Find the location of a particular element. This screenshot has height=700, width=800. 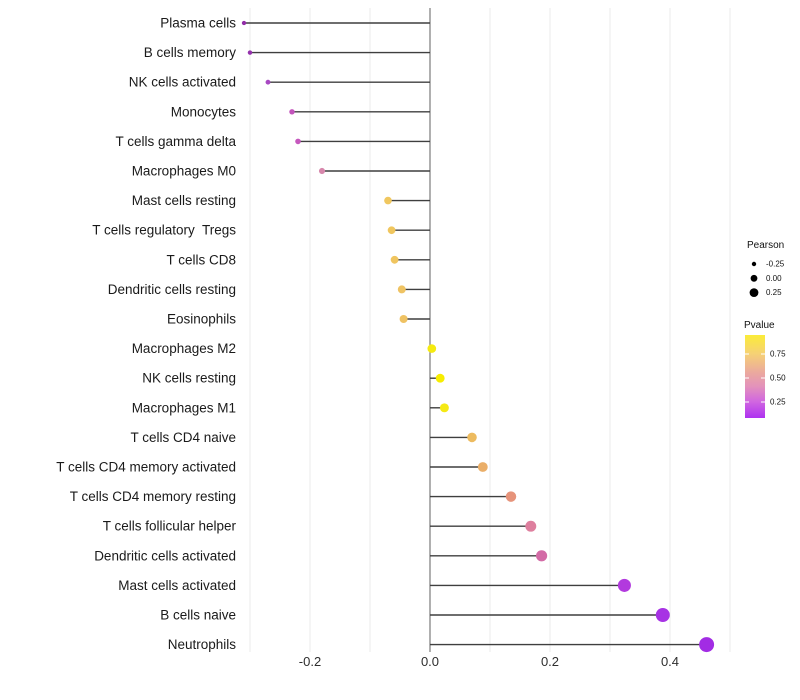

lollipop-row: T cells CD4 memory activated is located at coordinates (272, 467).